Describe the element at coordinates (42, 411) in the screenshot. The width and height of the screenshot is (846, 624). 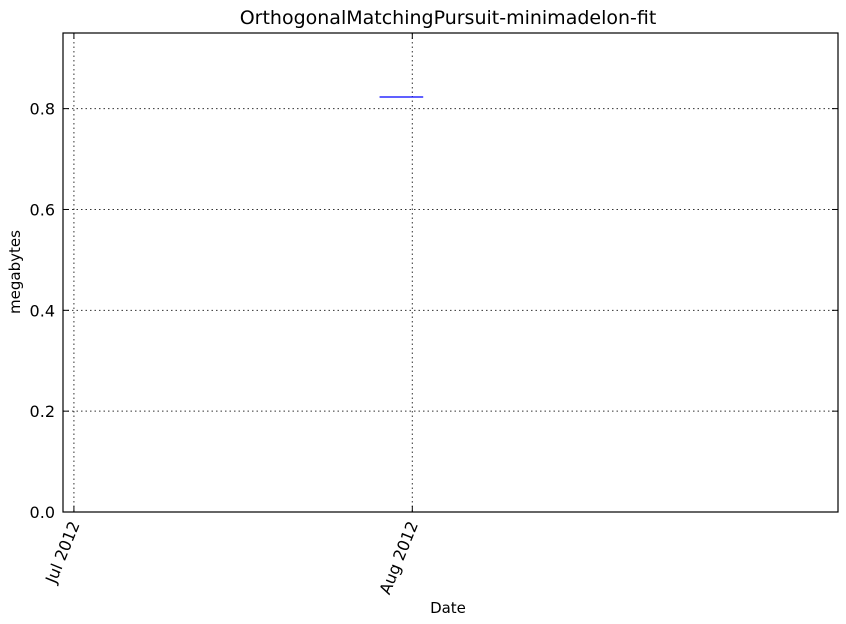
I see `y-tick-label: 0.2` at that location.